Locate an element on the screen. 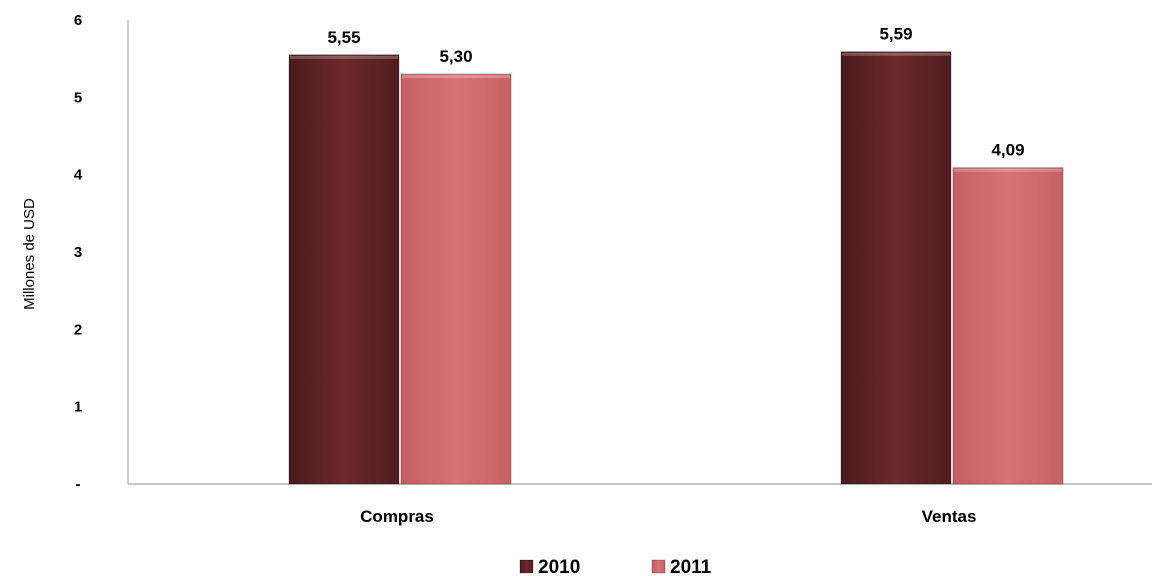 The height and width of the screenshot is (576, 1152). bar-compras-2011 is located at coordinates (456, 279).